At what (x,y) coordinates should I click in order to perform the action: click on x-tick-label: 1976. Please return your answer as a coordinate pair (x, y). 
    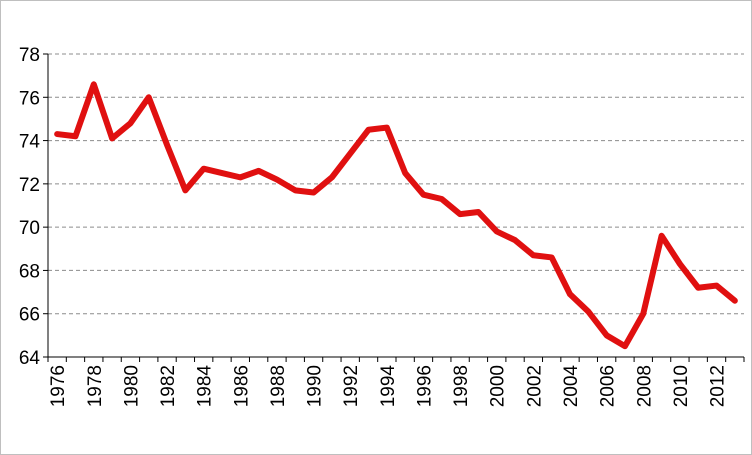
    Looking at the image, I should click on (58, 386).